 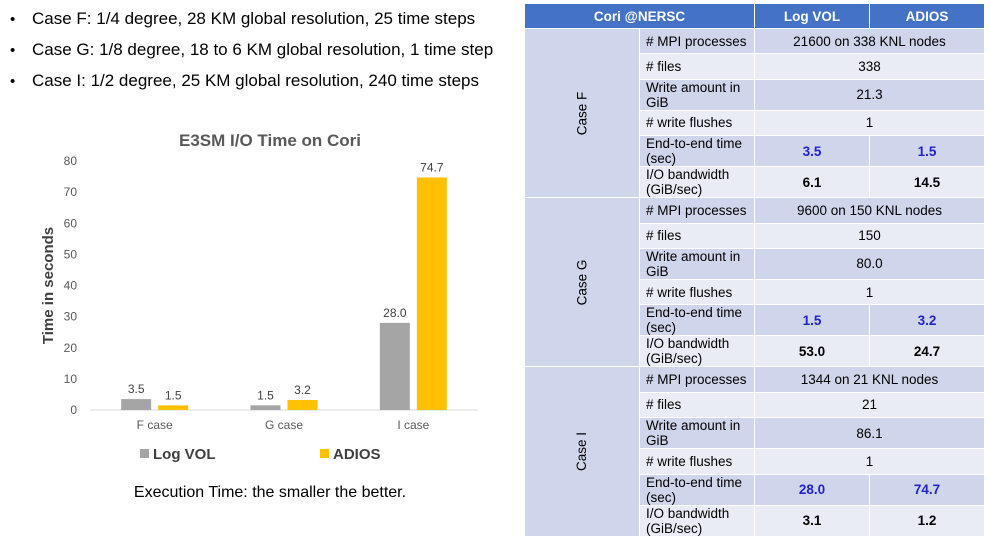 I want to click on header-log-vol: Log VOL, so click(x=812, y=16).